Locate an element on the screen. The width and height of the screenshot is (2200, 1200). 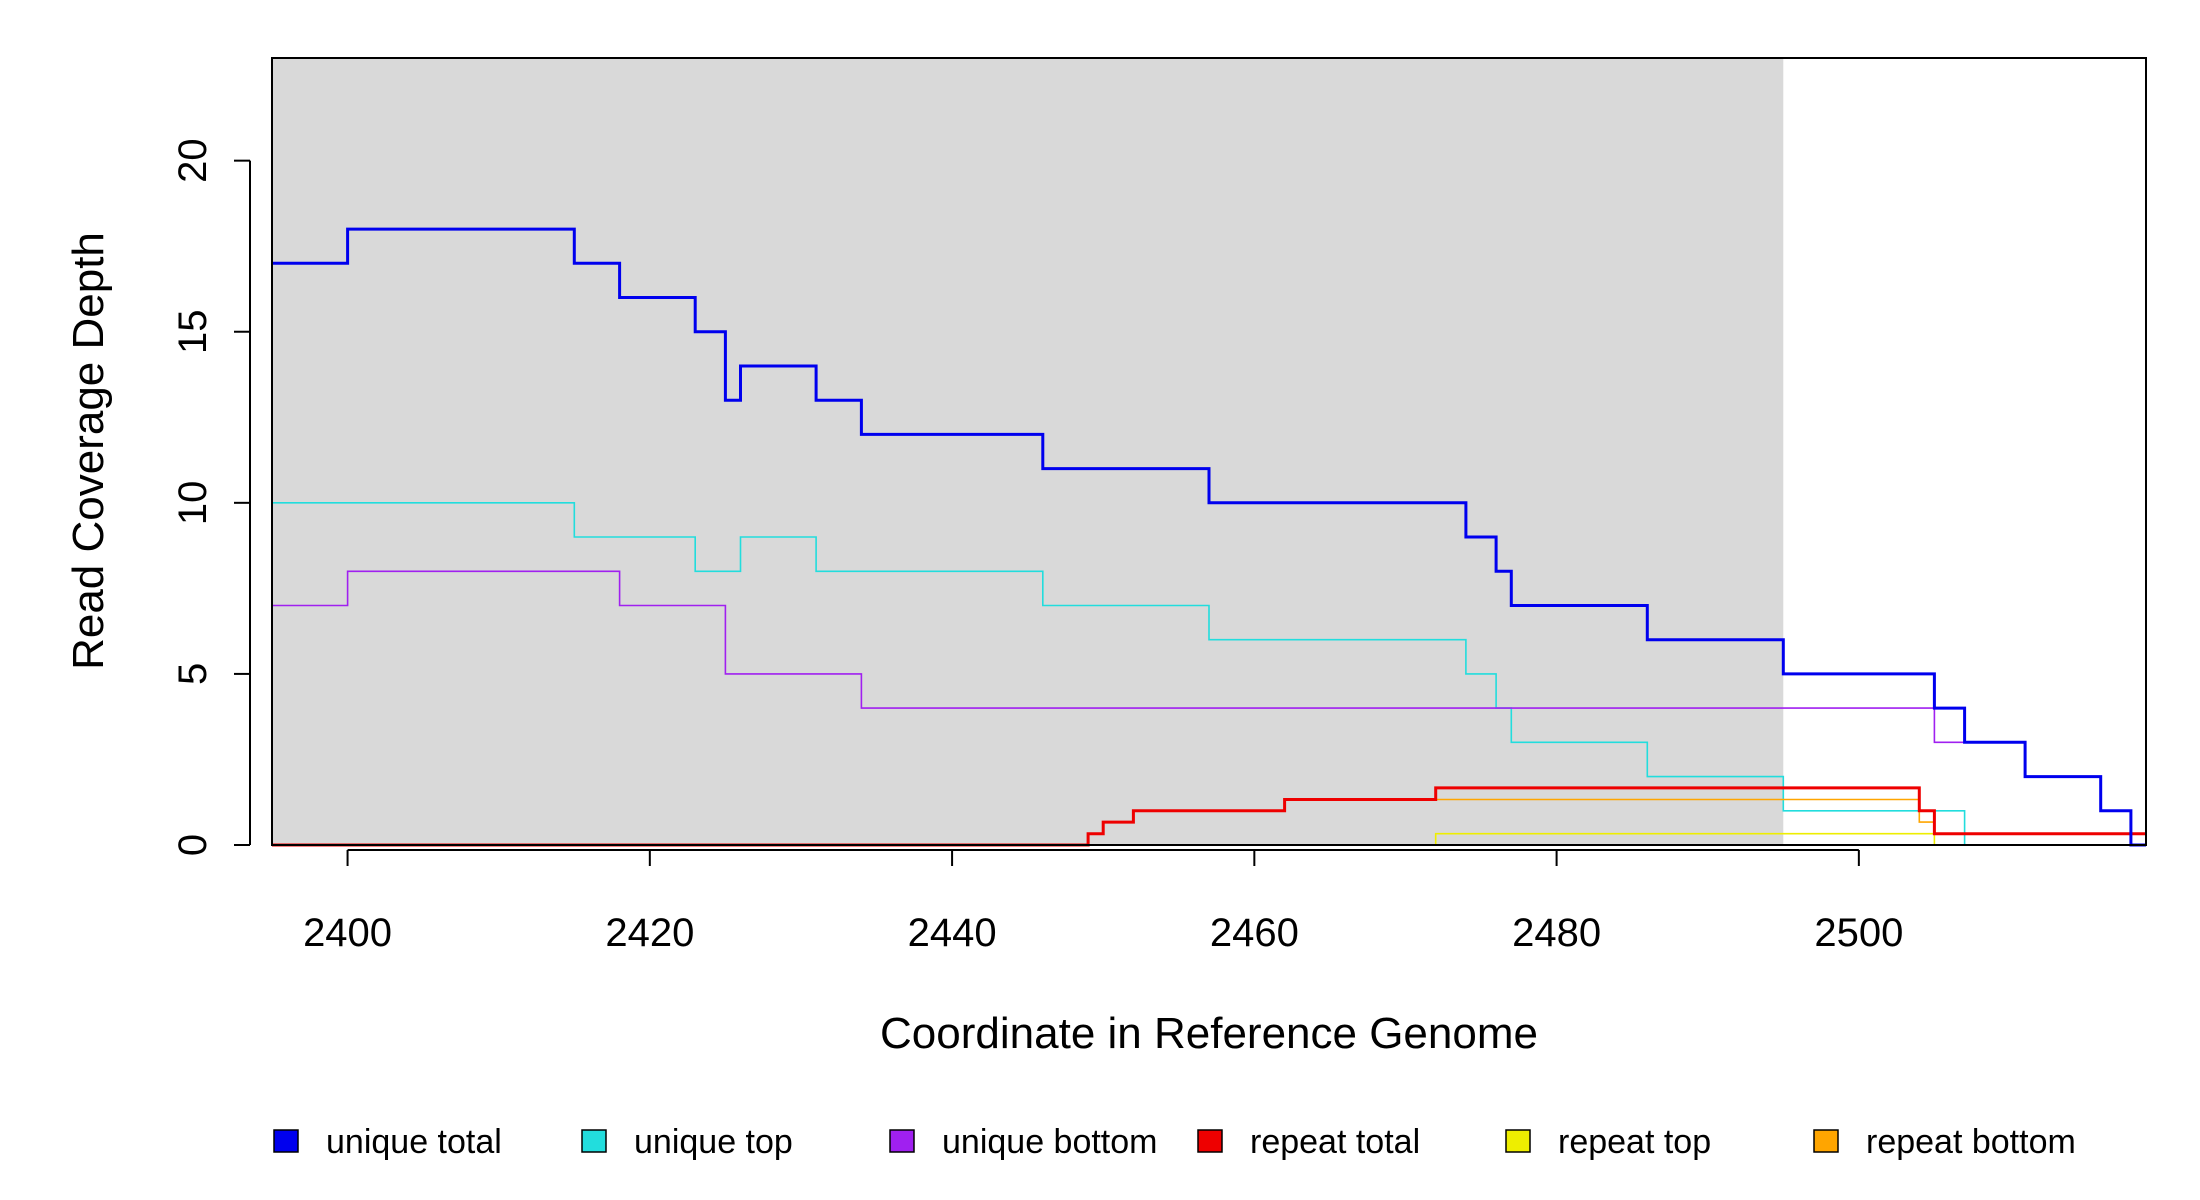
x-axis-title: Coordinate in Reference Genome is located at coordinates (1209, 1033).